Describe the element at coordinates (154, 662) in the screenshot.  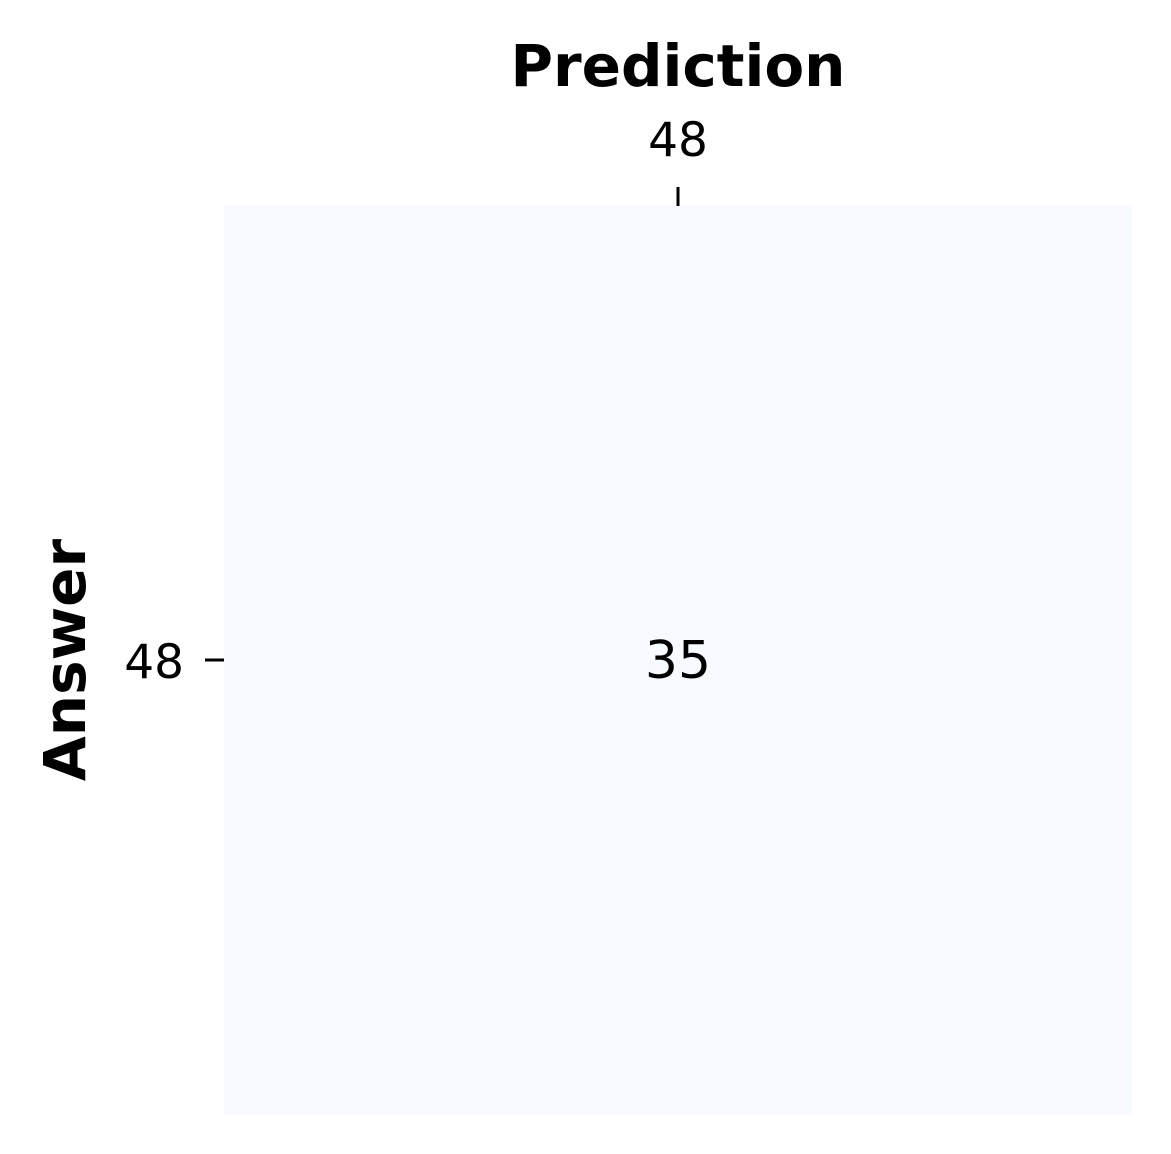
I see `y-tick-label: 48` at that location.